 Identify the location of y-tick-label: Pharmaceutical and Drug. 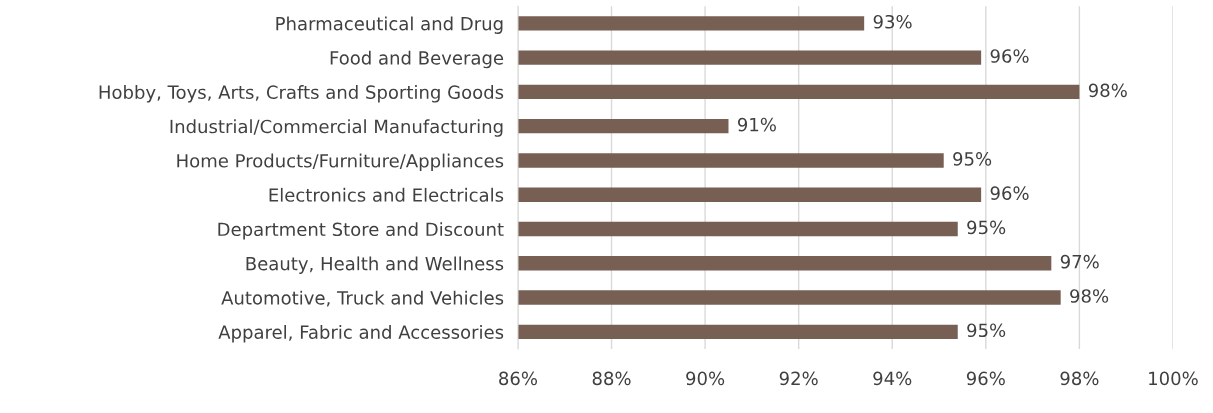
(389, 25).